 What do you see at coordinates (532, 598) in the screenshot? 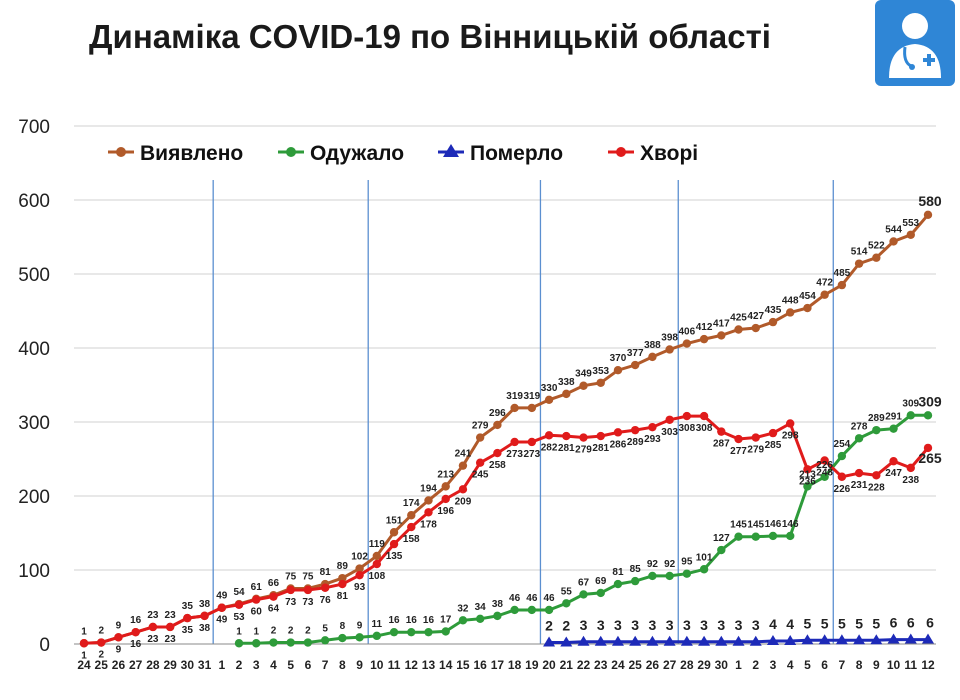
I see `data-label: 46` at bounding box center [532, 598].